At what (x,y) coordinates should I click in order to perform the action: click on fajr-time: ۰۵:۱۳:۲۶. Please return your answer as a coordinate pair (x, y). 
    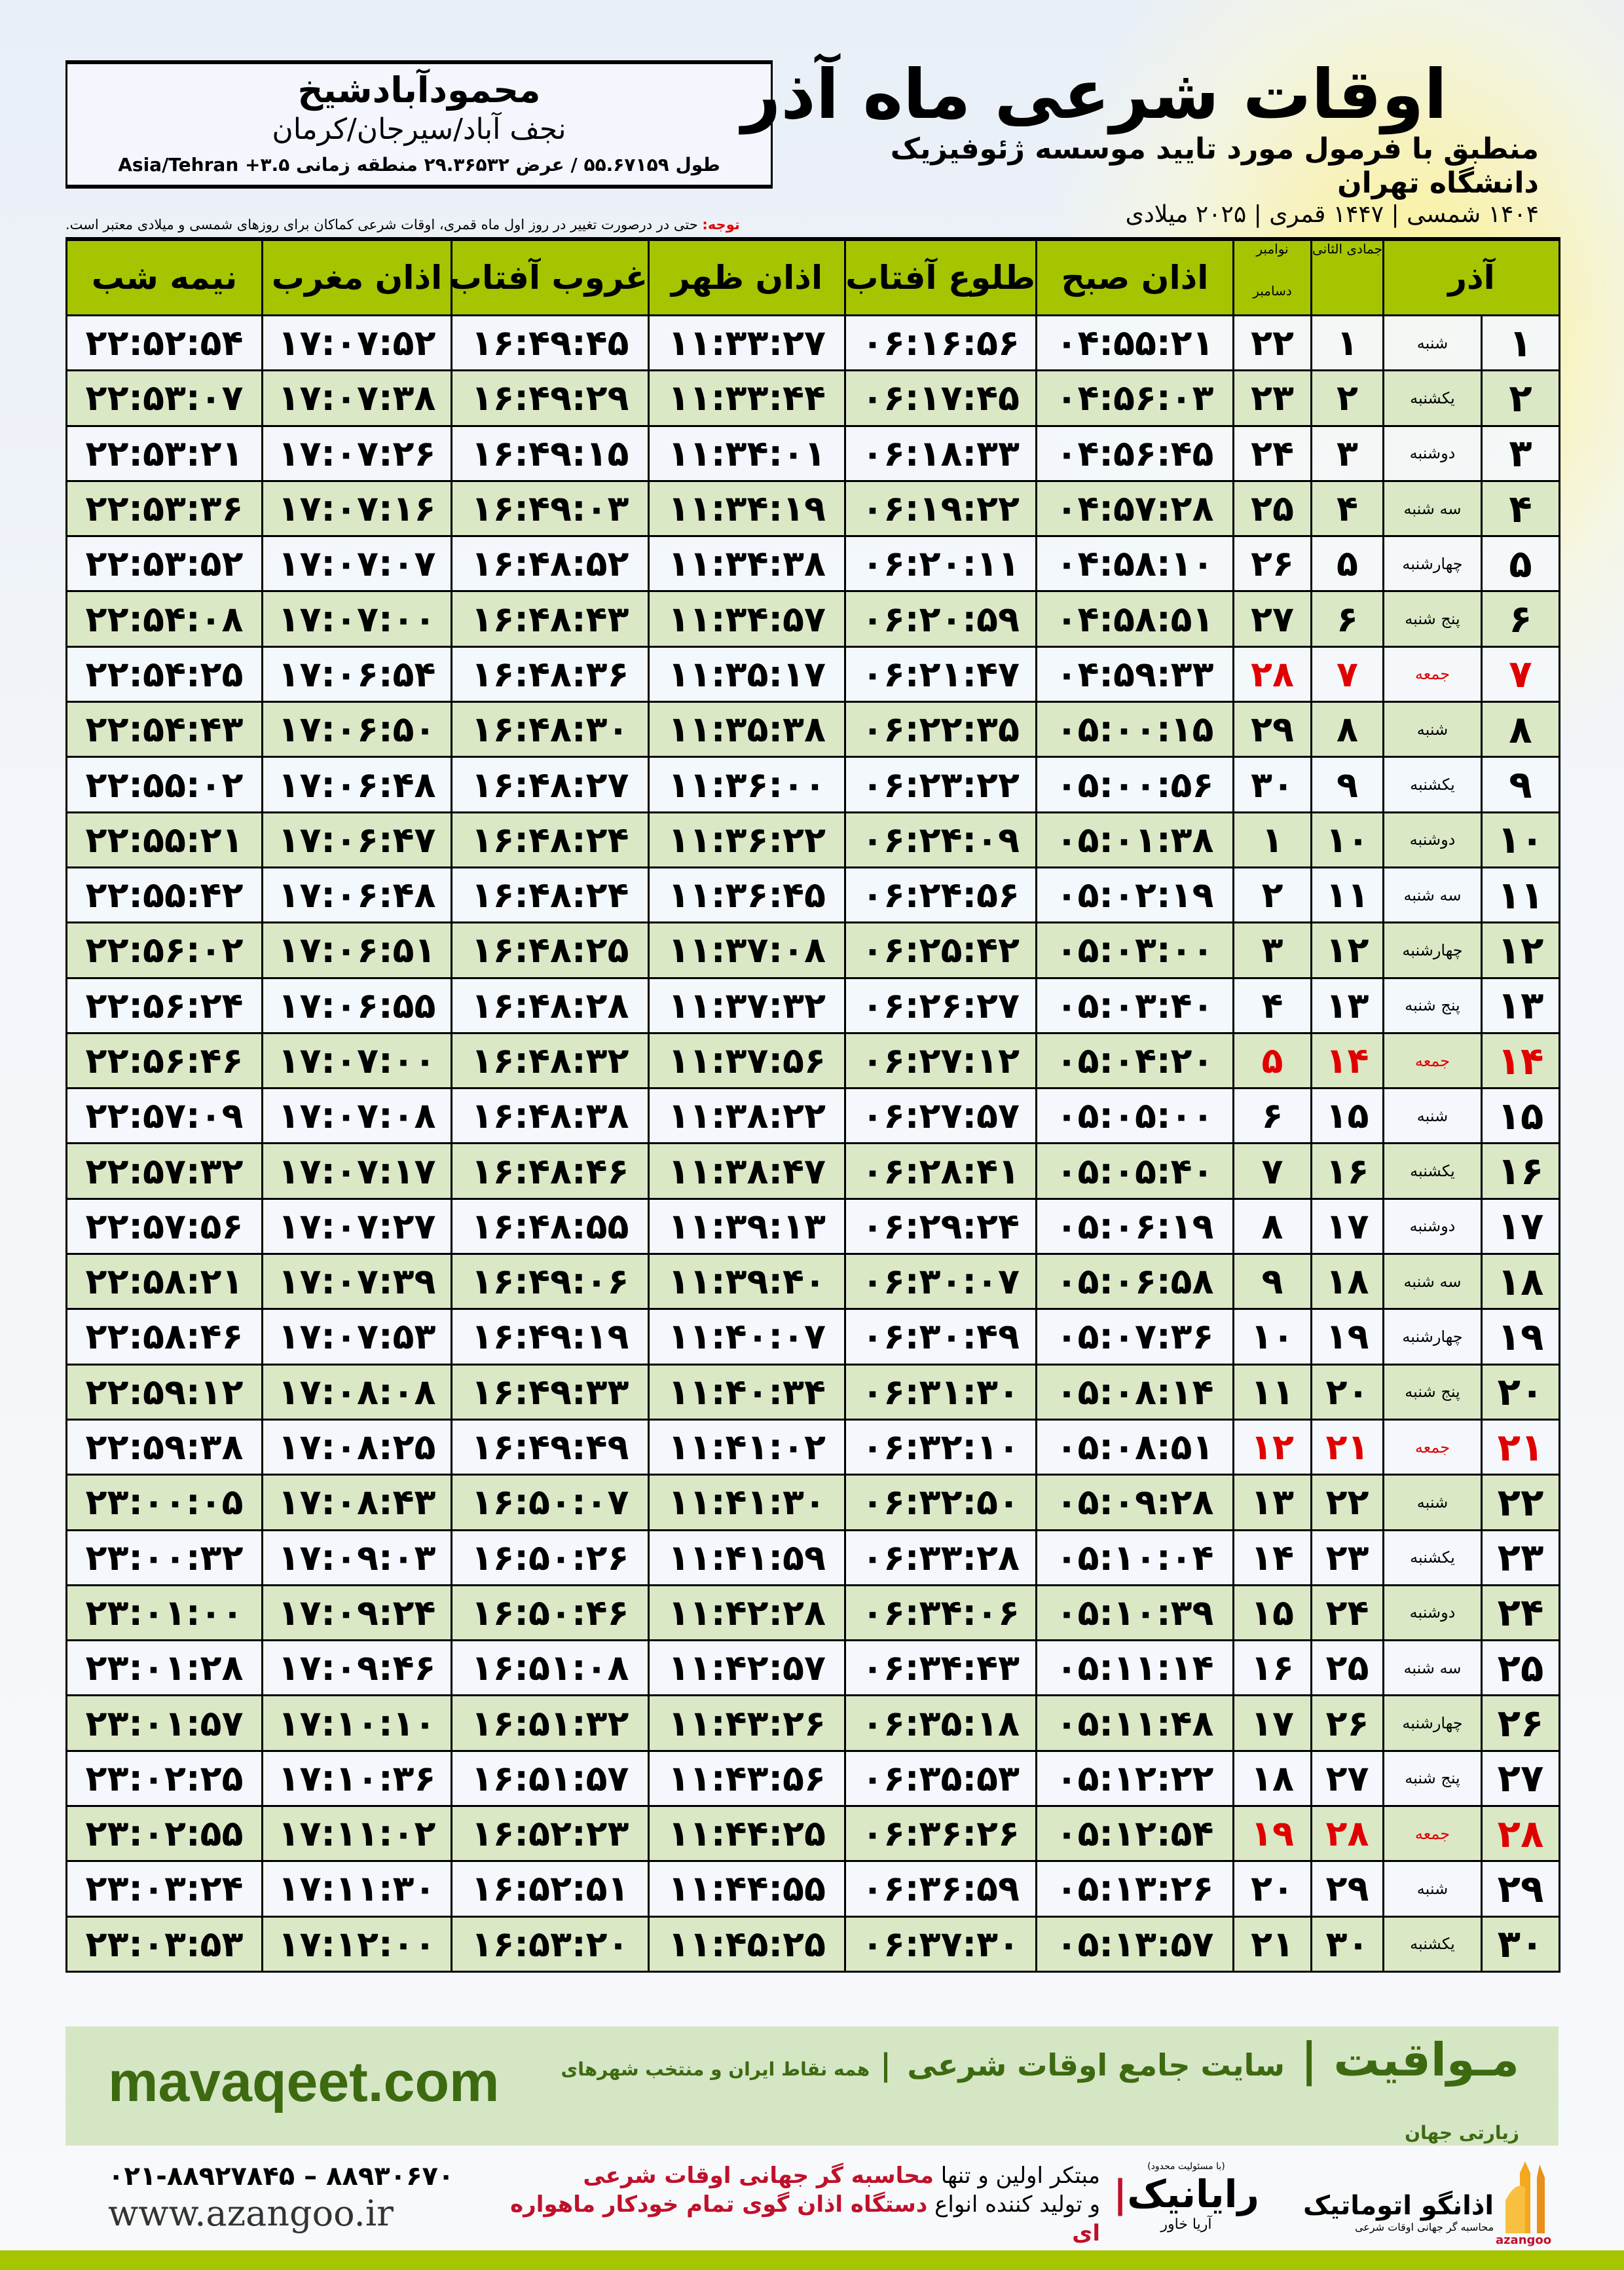
    Looking at the image, I should click on (1134, 1889).